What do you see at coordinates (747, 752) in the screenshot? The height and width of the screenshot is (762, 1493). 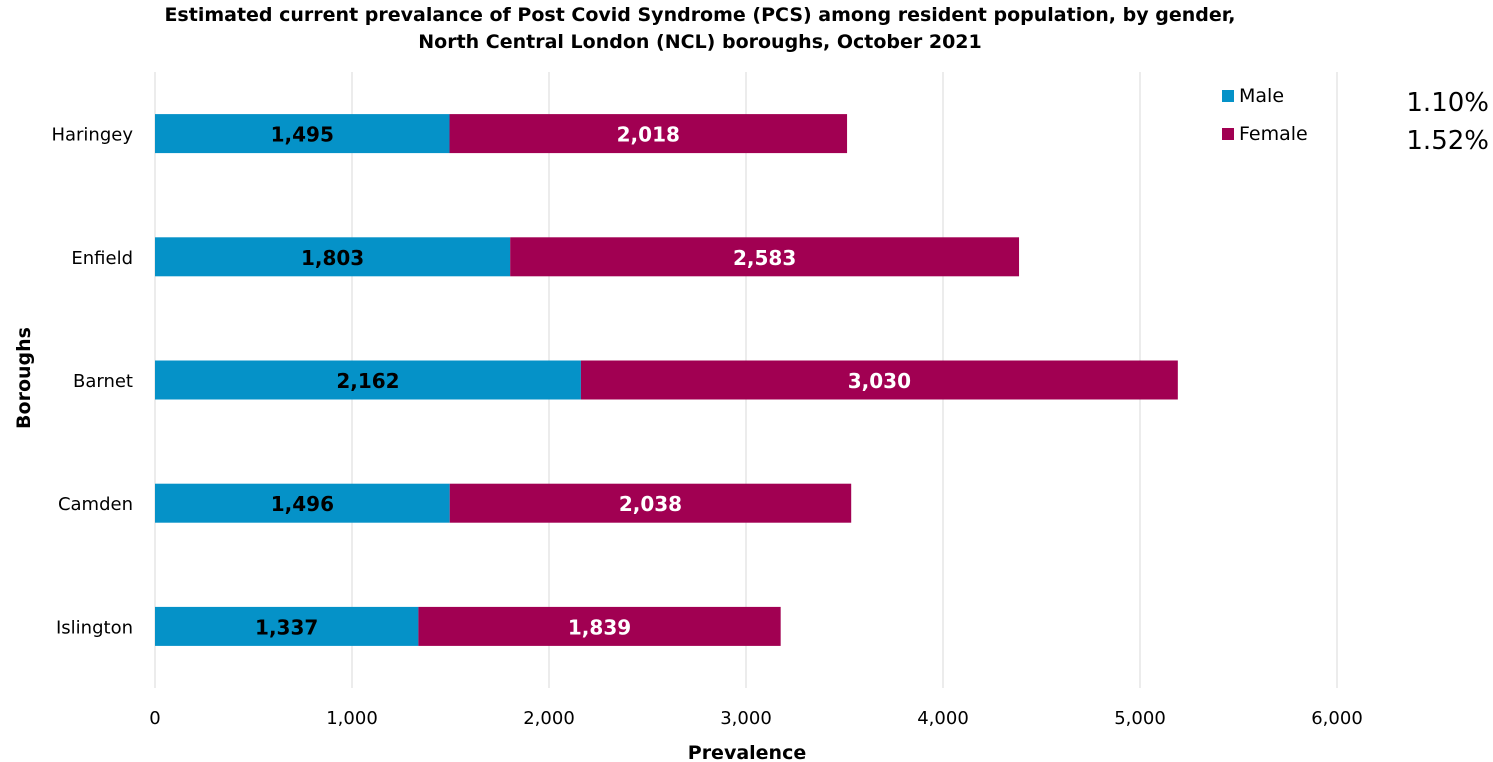 I see `x-axis-title: Prevalence` at bounding box center [747, 752].